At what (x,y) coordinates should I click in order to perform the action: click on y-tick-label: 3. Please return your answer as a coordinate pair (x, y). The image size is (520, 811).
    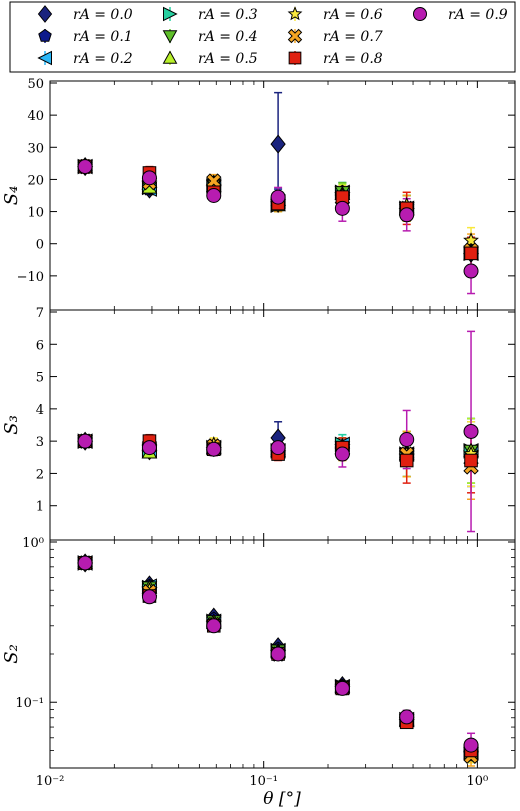
    Looking at the image, I should click on (40, 442).